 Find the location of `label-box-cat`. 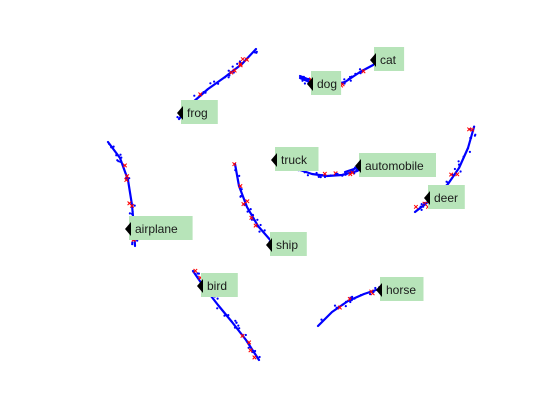

label-box-cat is located at coordinates (389, 59).